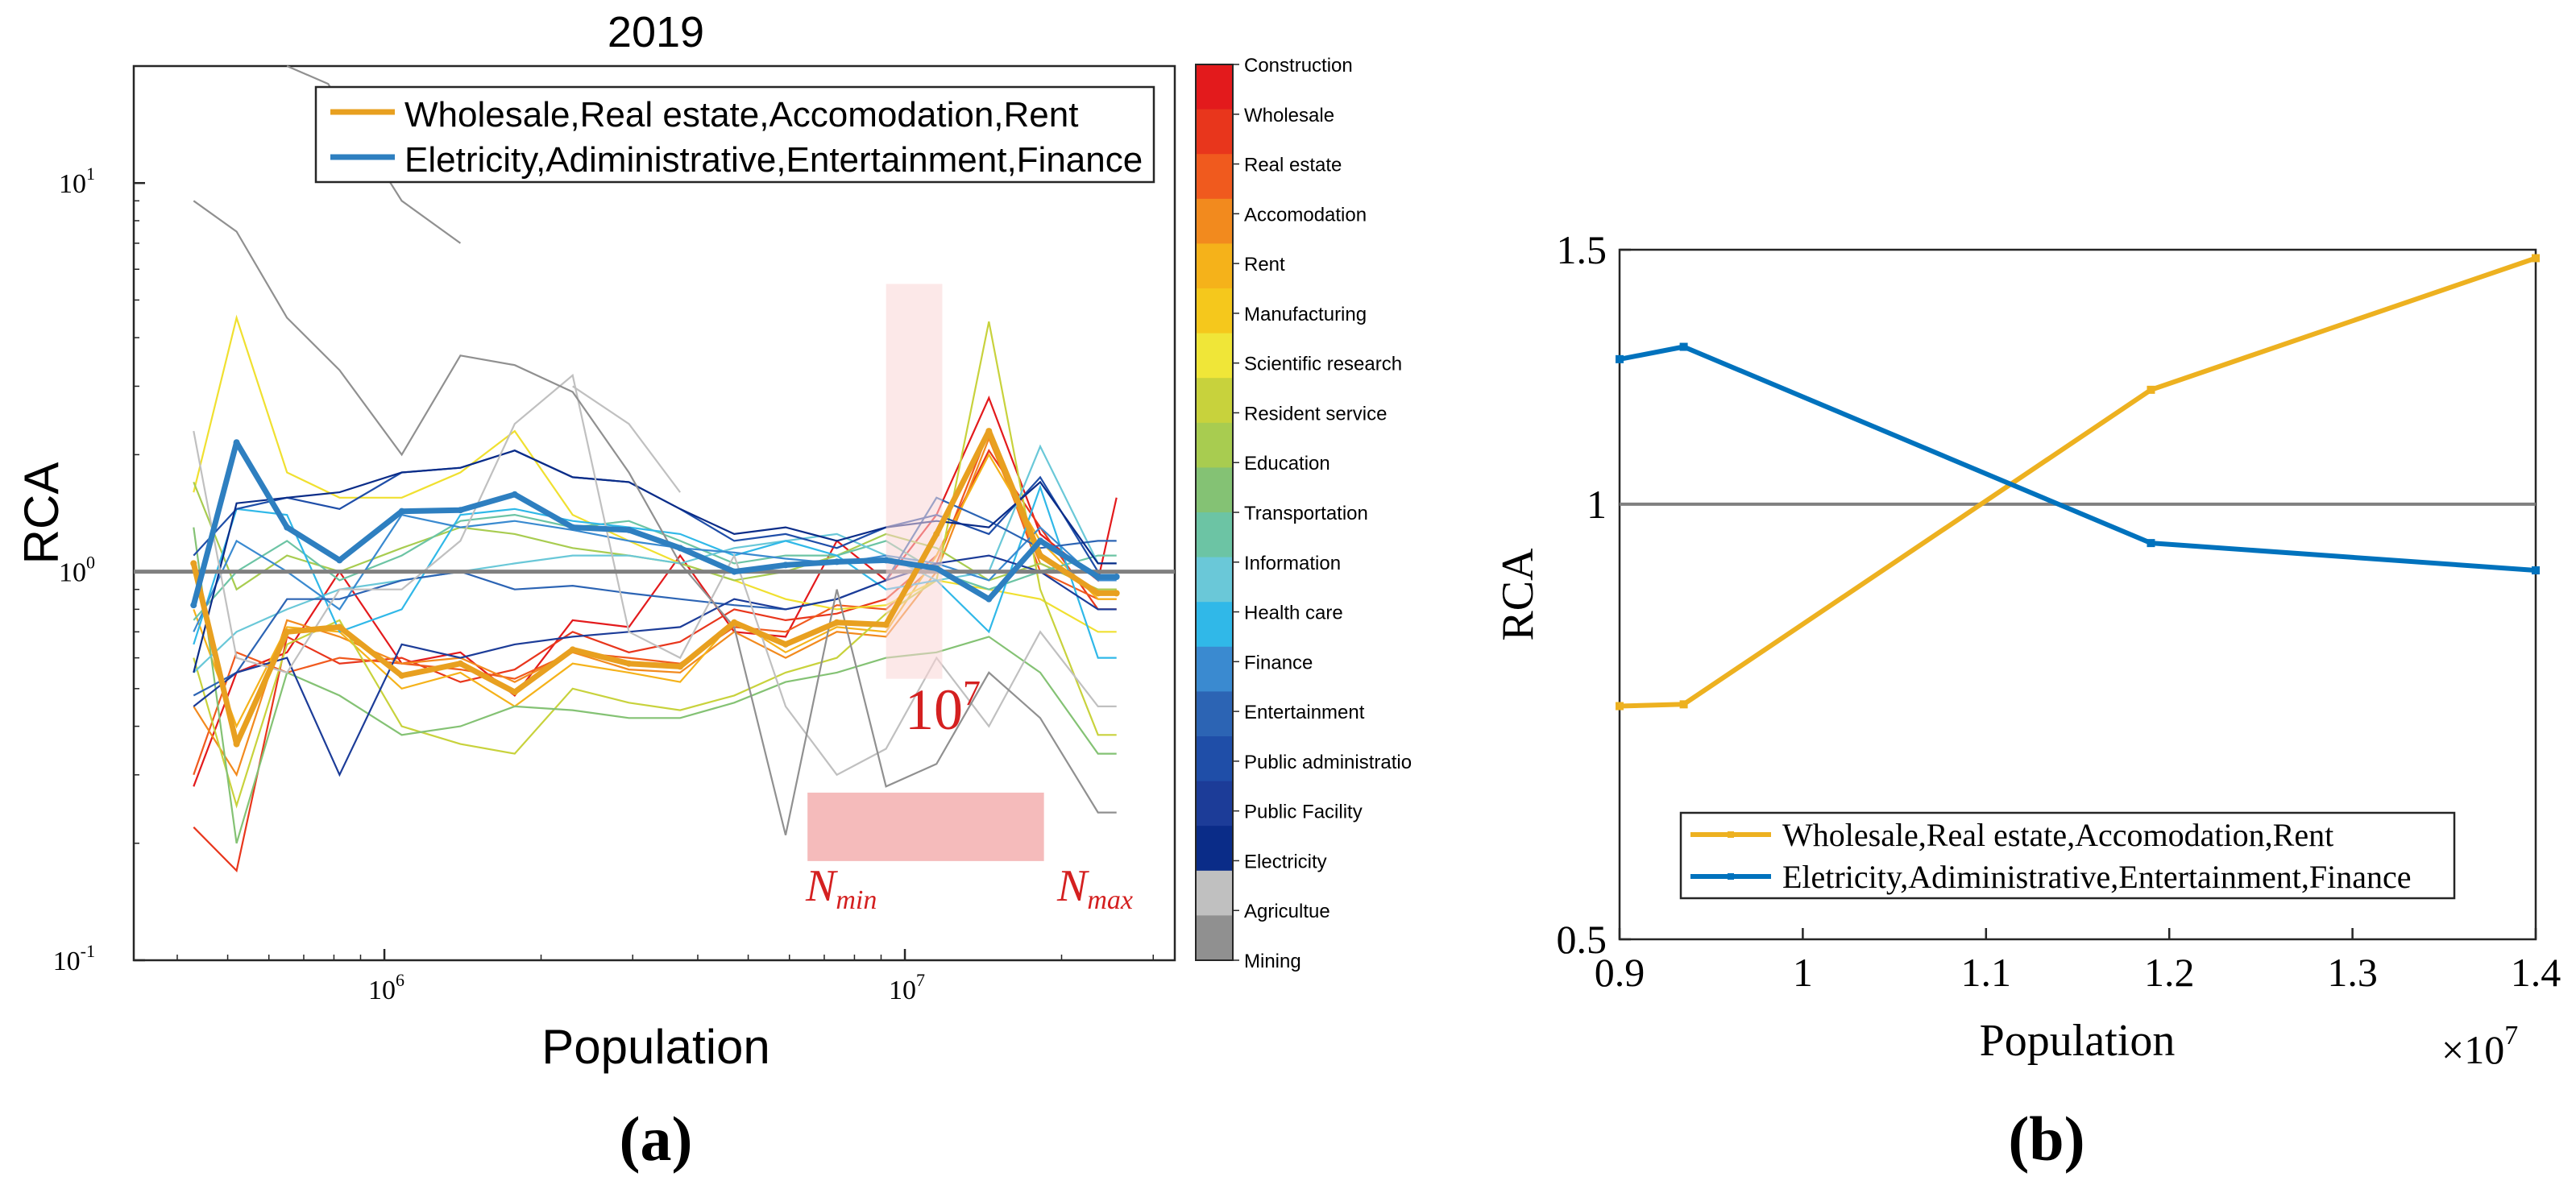  Describe the element at coordinates (1305, 314) in the screenshot. I see `colorbar-label: Manufacturing` at that location.